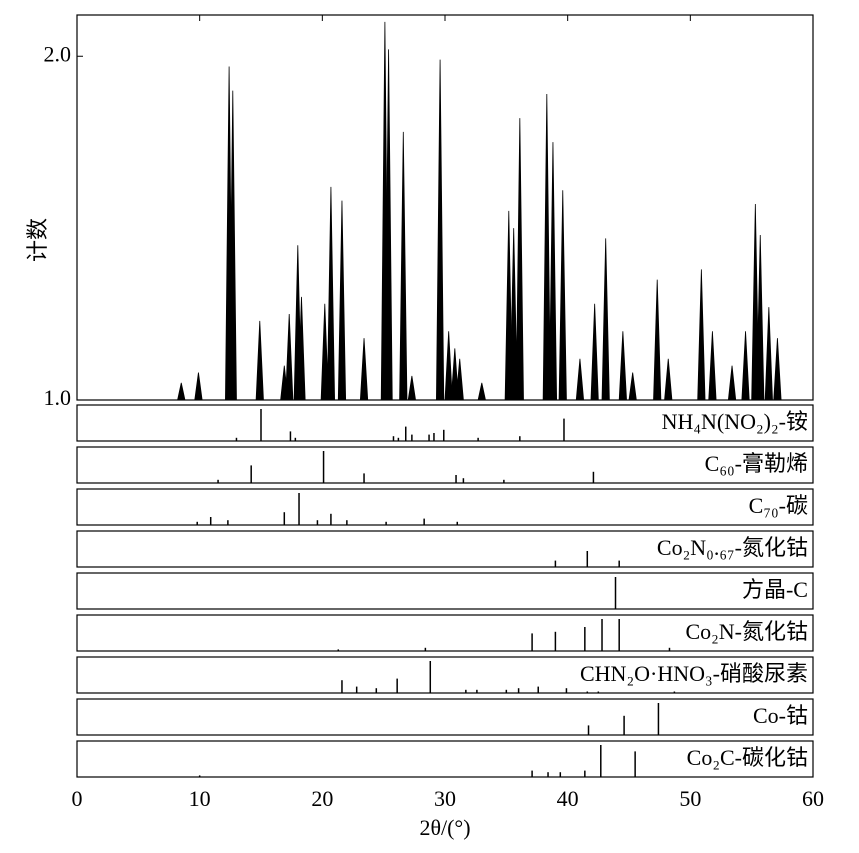 The width and height of the screenshot is (859, 853). I want to click on y-axis-label: 计数, so click(37, 240).